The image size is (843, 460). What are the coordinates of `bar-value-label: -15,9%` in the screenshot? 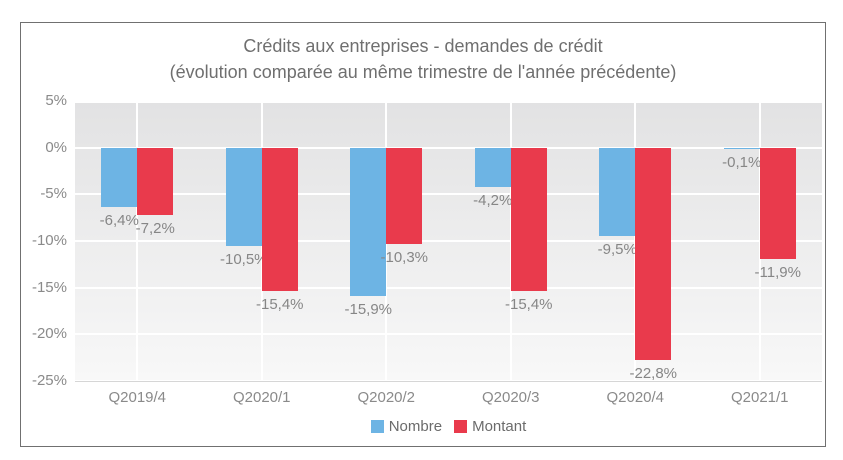 It's located at (368, 310).